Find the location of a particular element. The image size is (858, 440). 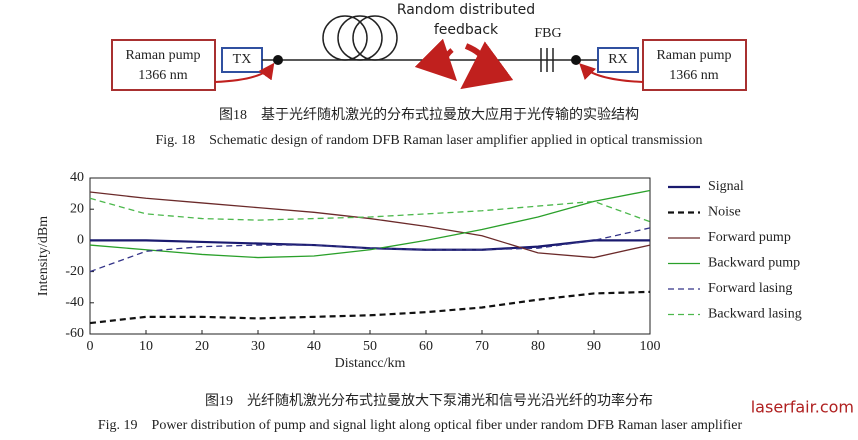

caption: 图18 基于光纤随机激光的分布式拉曼放大应用于光传输的实验结构 is located at coordinates (429, 114).